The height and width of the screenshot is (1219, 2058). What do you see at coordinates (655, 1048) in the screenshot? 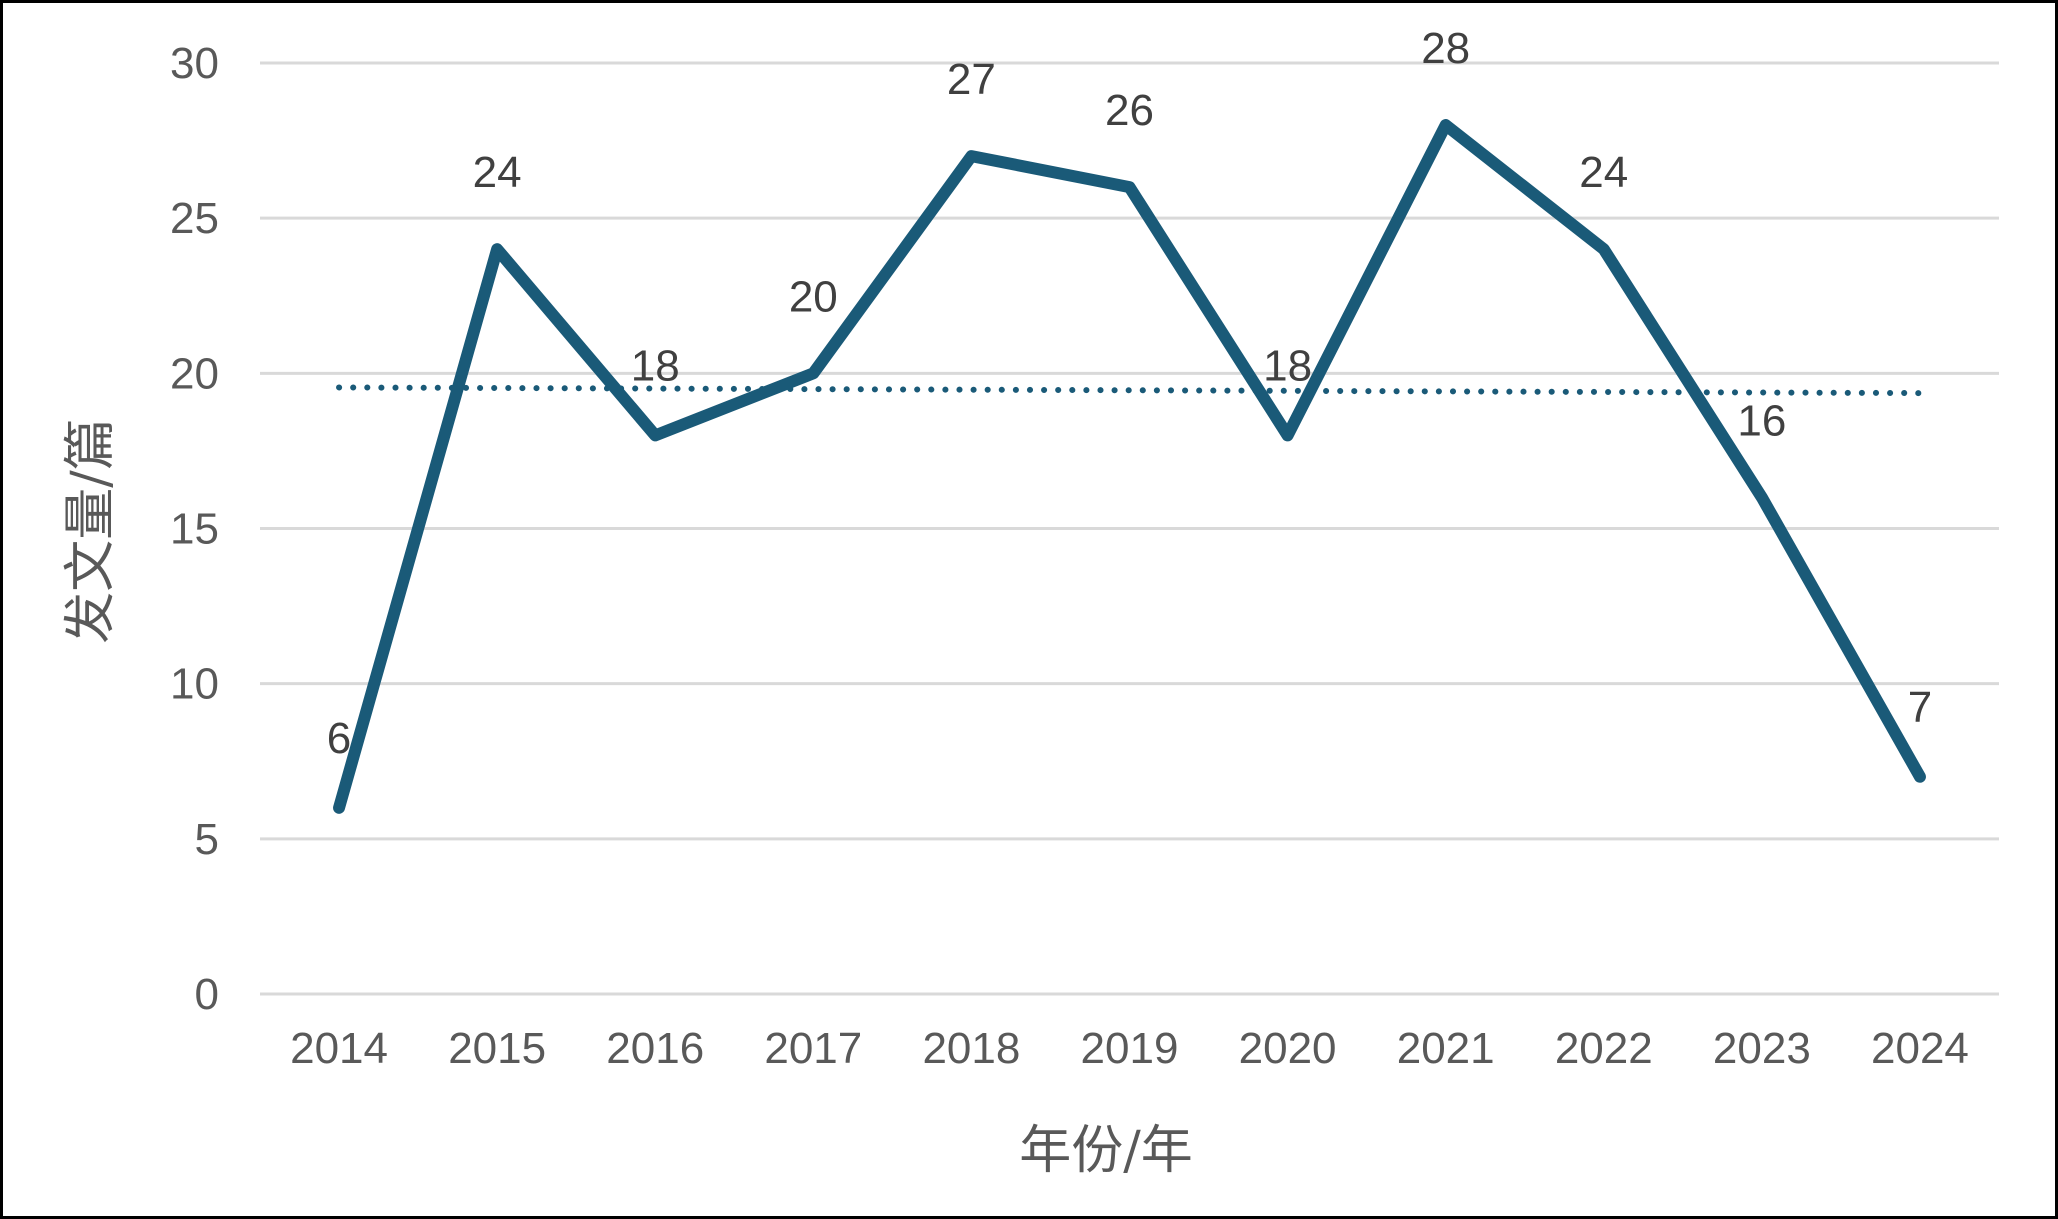
I see `x-tick-label: 2016` at bounding box center [655, 1048].